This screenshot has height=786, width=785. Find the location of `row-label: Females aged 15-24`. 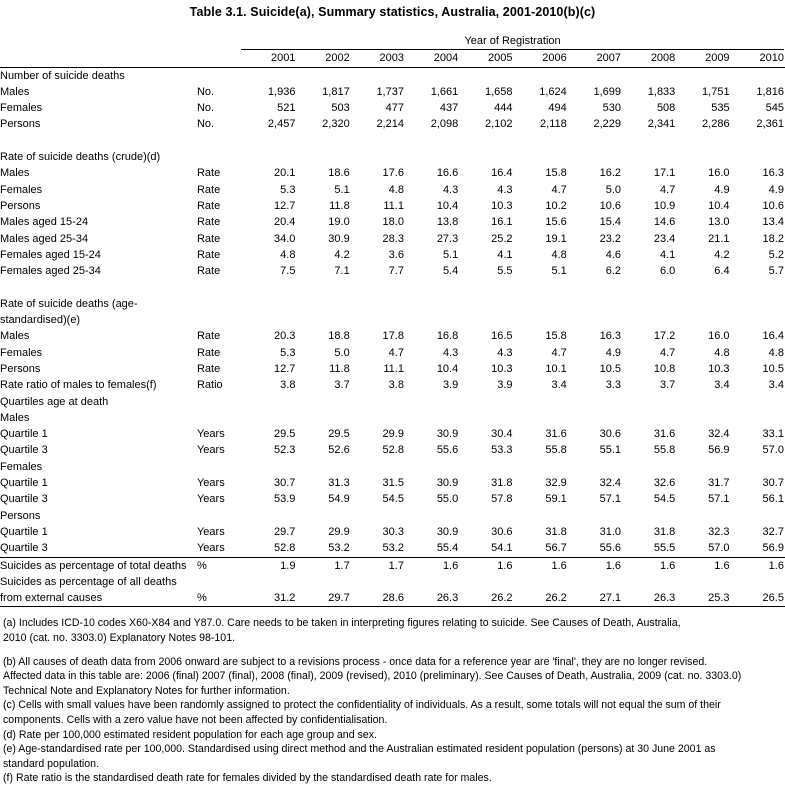

row-label: Females aged 15-24 is located at coordinates (50, 254).